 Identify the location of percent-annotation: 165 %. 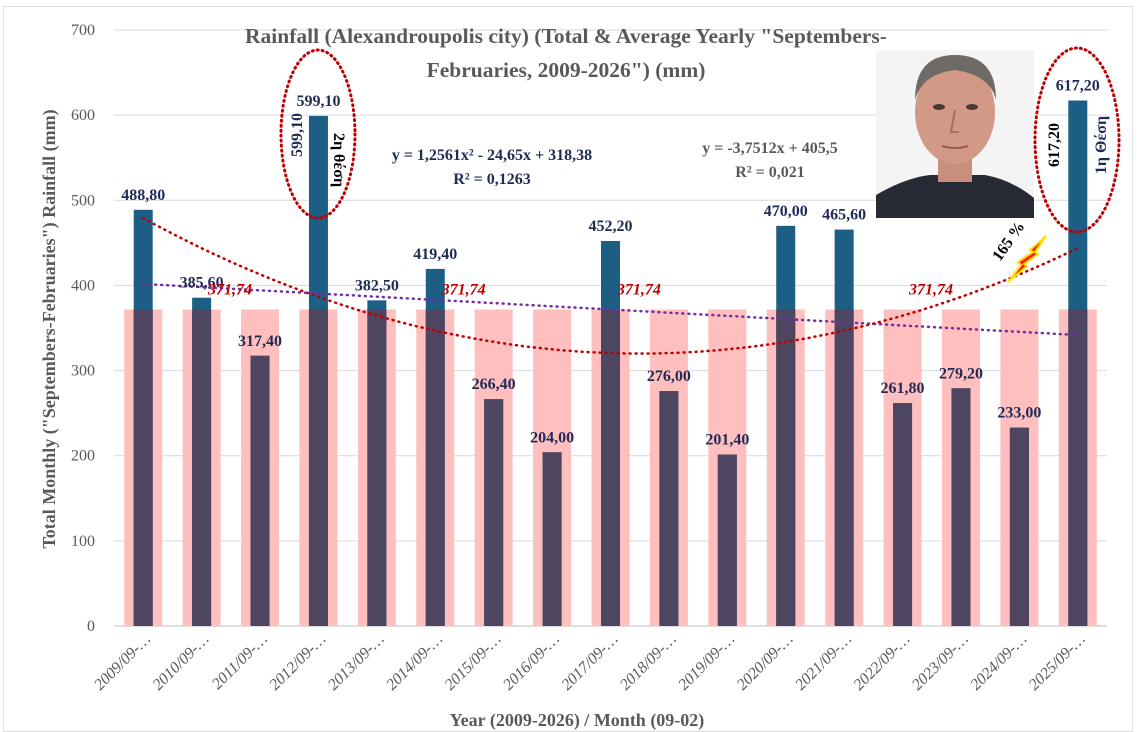
(1008, 242).